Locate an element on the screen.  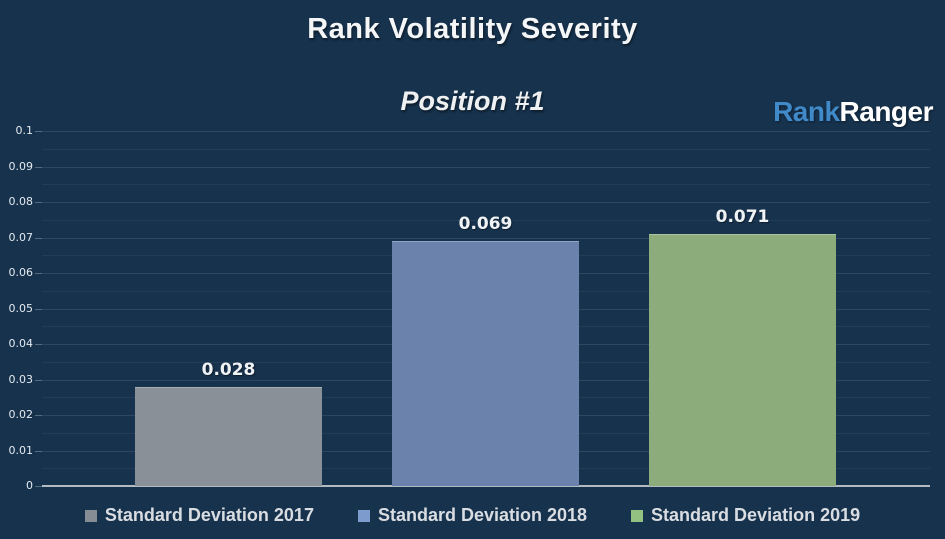
y-tick-label: 0.02 is located at coordinates (21, 414).